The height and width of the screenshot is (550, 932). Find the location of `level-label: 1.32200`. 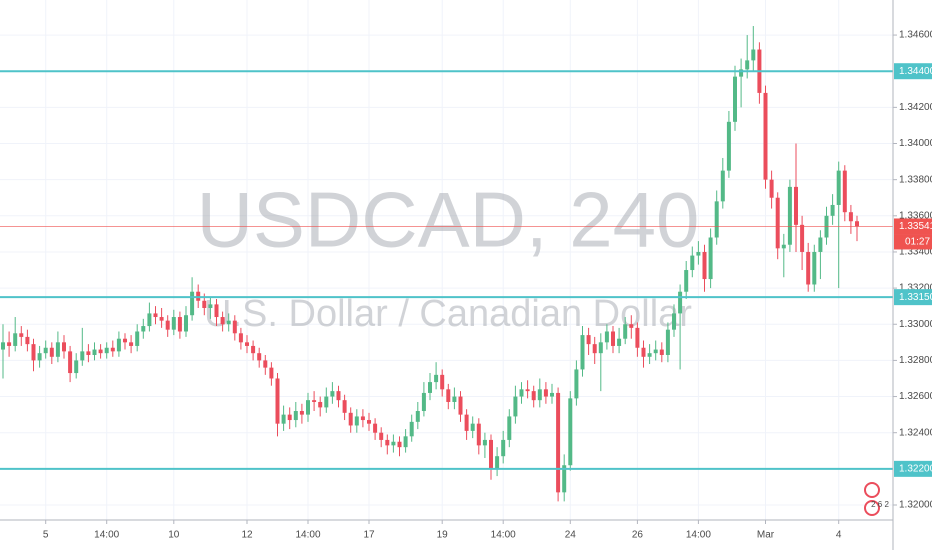

level-label: 1.32200 is located at coordinates (915, 468).